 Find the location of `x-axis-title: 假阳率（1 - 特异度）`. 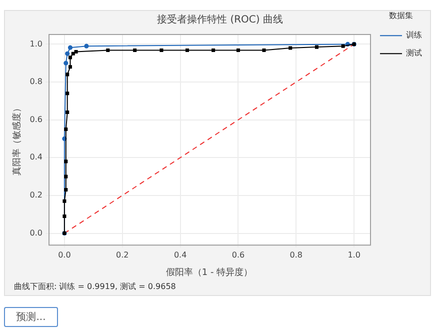

x-axis-title: 假阳率（1 - 特异度） is located at coordinates (209, 272).